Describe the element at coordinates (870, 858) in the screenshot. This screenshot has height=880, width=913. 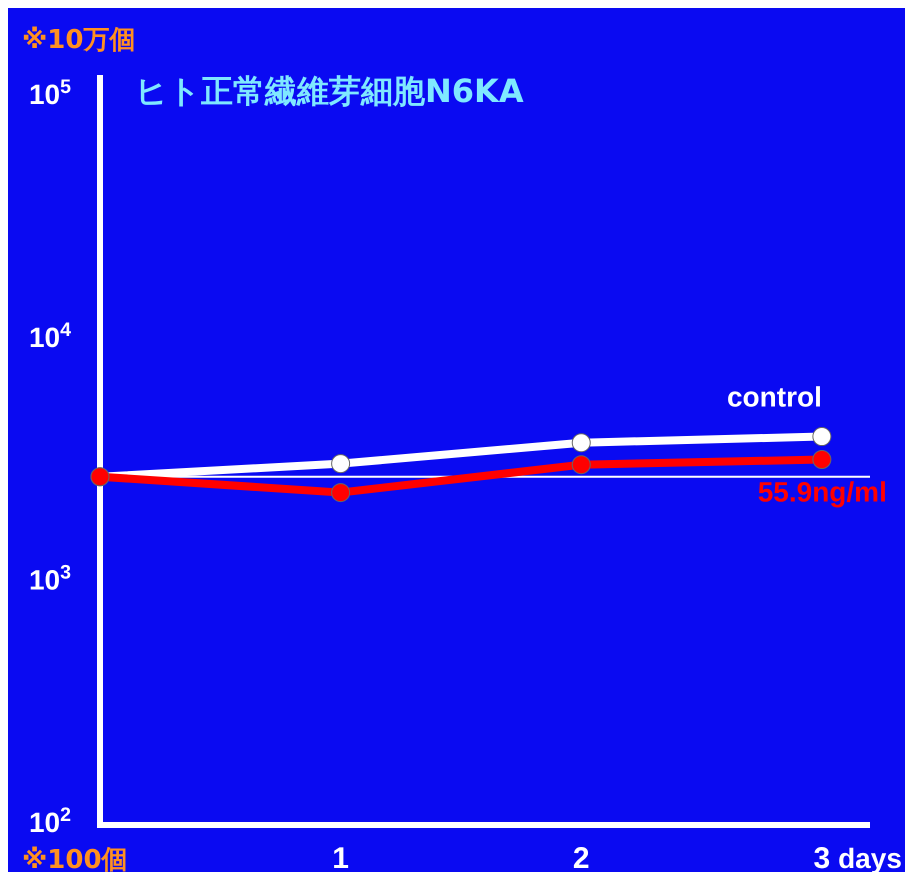
I see `x-axis-title: days` at that location.